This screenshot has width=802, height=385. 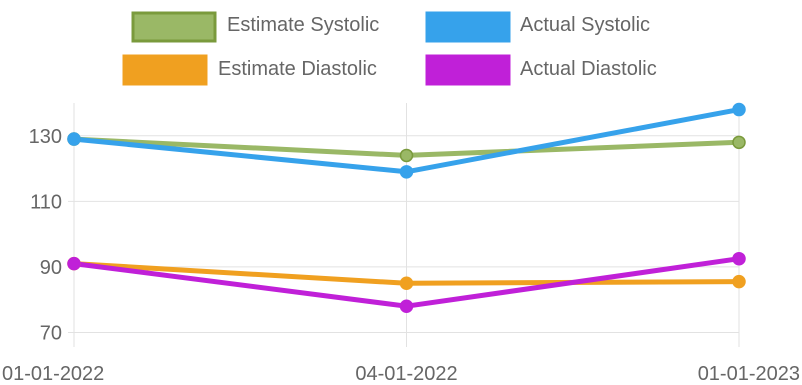 I want to click on legend-label: Actual Systolic, so click(x=585, y=25).